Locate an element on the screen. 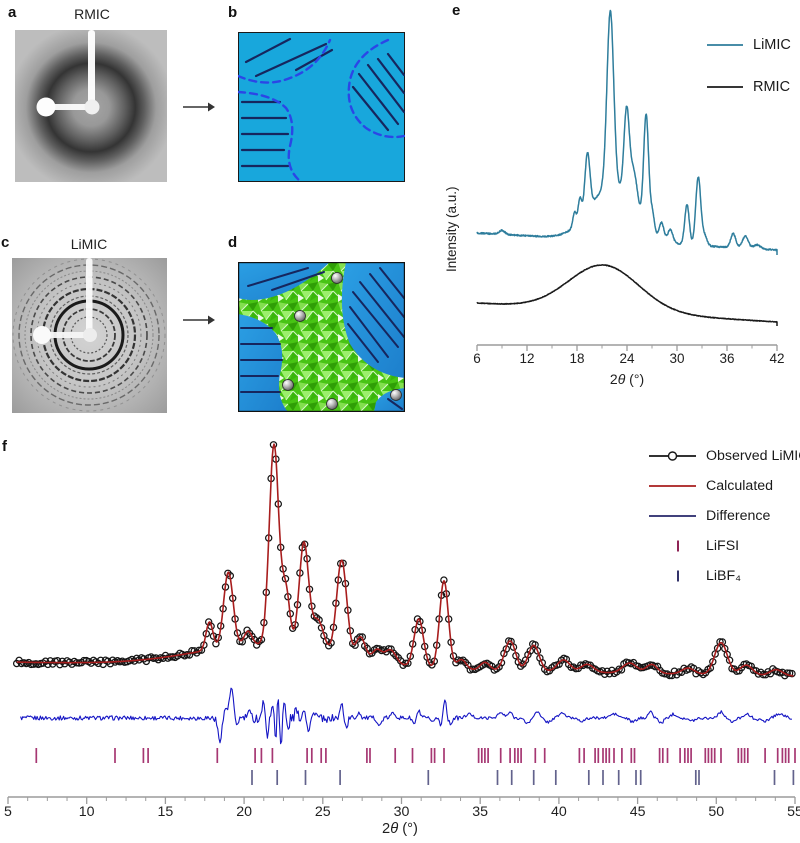  polymer-matrix is located at coordinates (321, 107).